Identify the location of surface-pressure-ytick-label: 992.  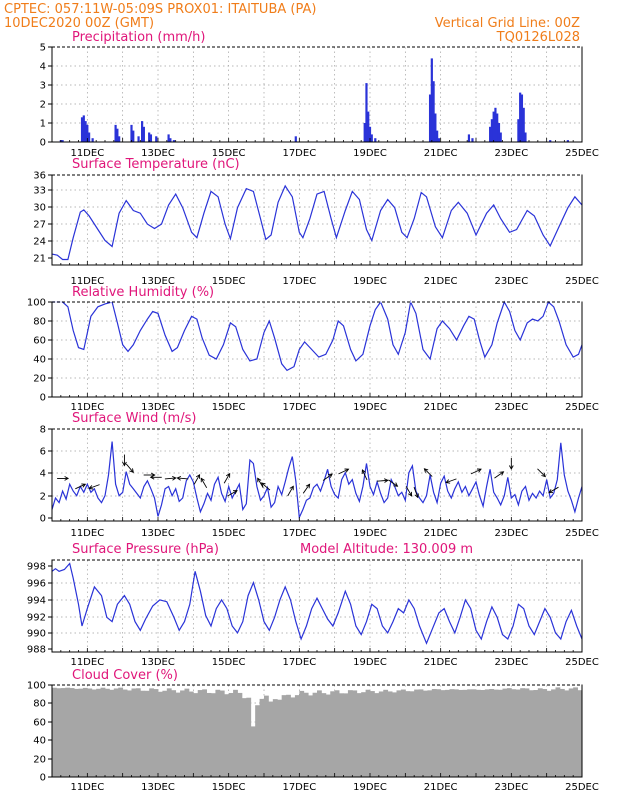
(36, 618).